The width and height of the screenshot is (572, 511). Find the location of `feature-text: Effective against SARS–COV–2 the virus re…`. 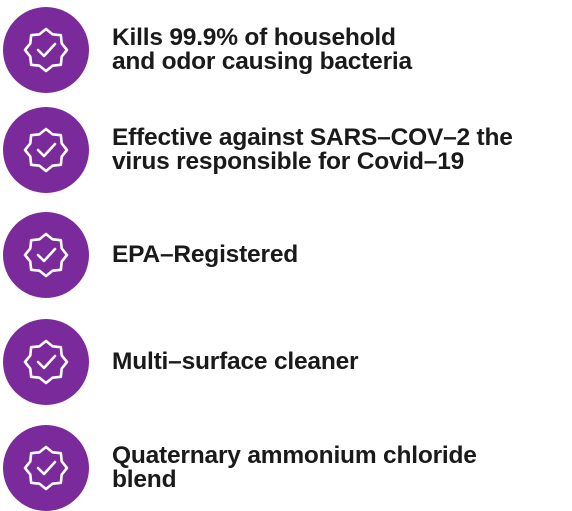

feature-text: Effective against SARS–COV–2 the virus re… is located at coordinates (312, 149).